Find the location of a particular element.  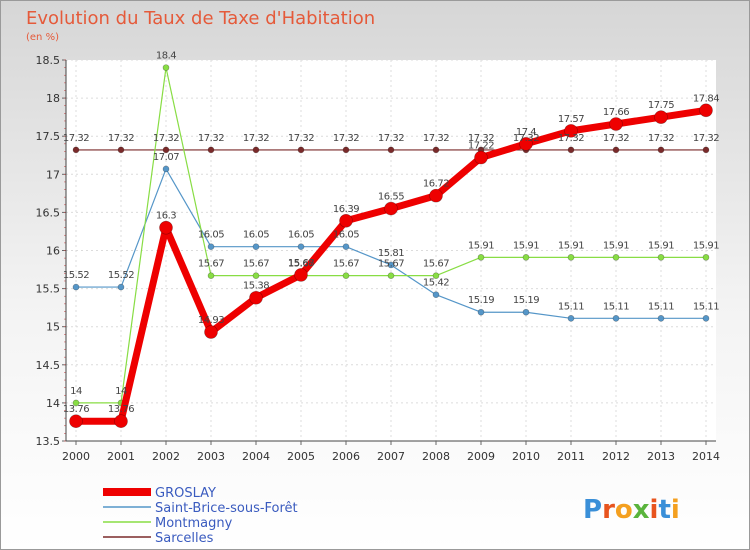

data-label: 17.84 is located at coordinates (706, 98).